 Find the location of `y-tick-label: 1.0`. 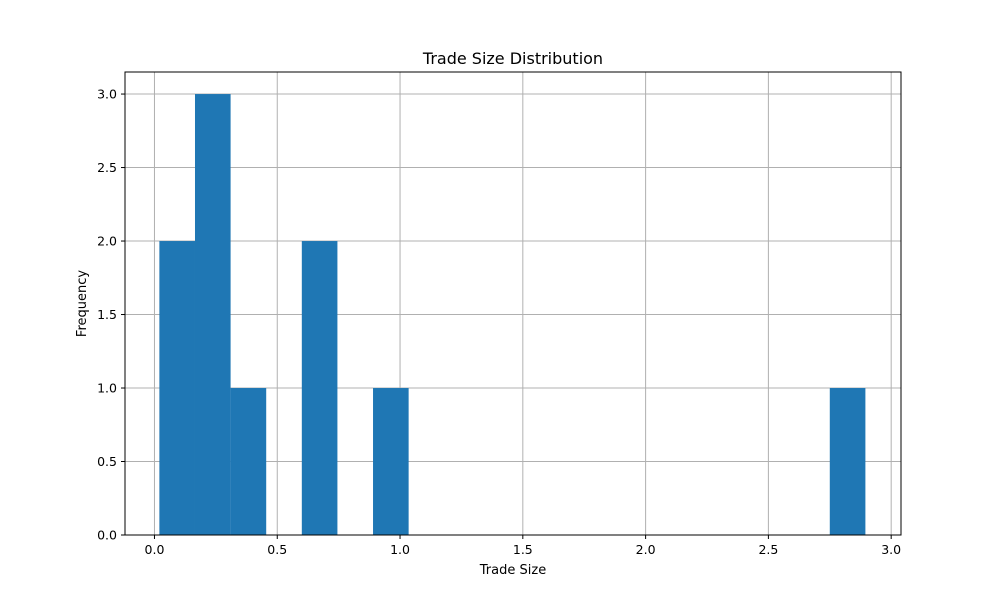

y-tick-label: 1.0 is located at coordinates (107, 388).